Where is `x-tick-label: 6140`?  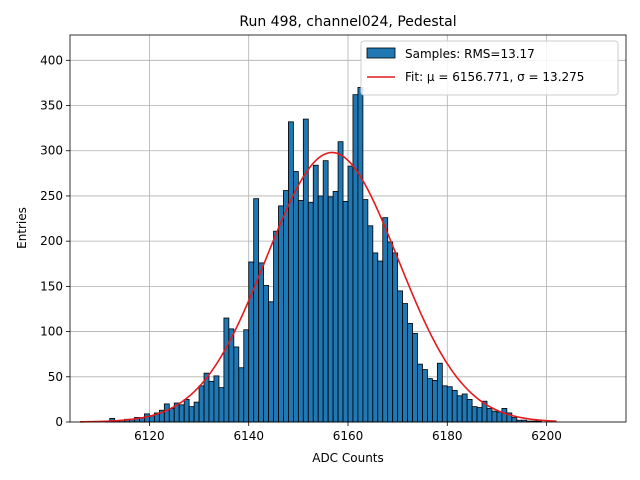
x-tick-label: 6140 is located at coordinates (248, 436).